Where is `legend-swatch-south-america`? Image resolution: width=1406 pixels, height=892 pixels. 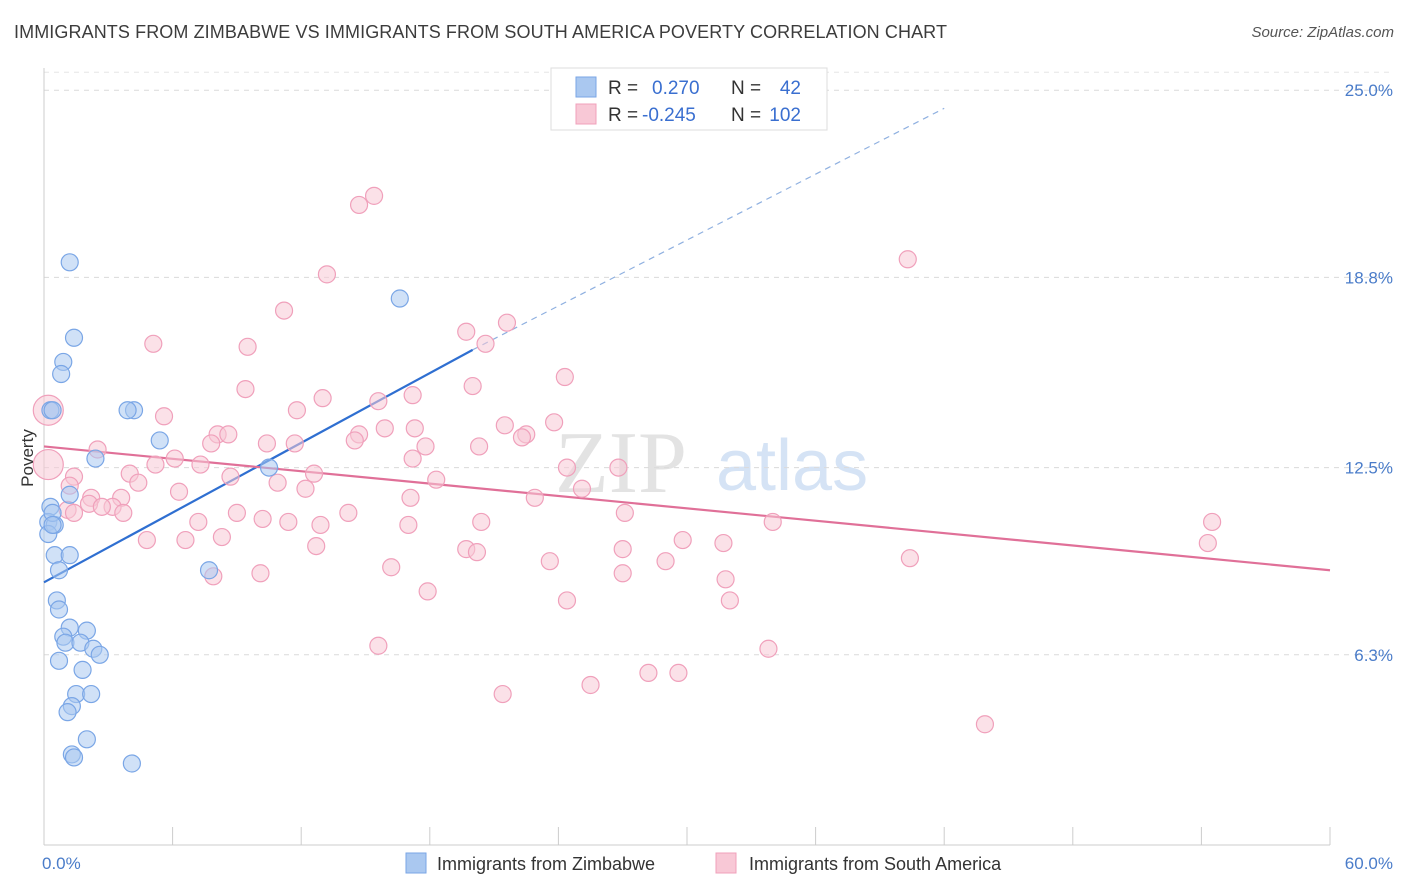 legend-swatch-south-america is located at coordinates (586, 114).